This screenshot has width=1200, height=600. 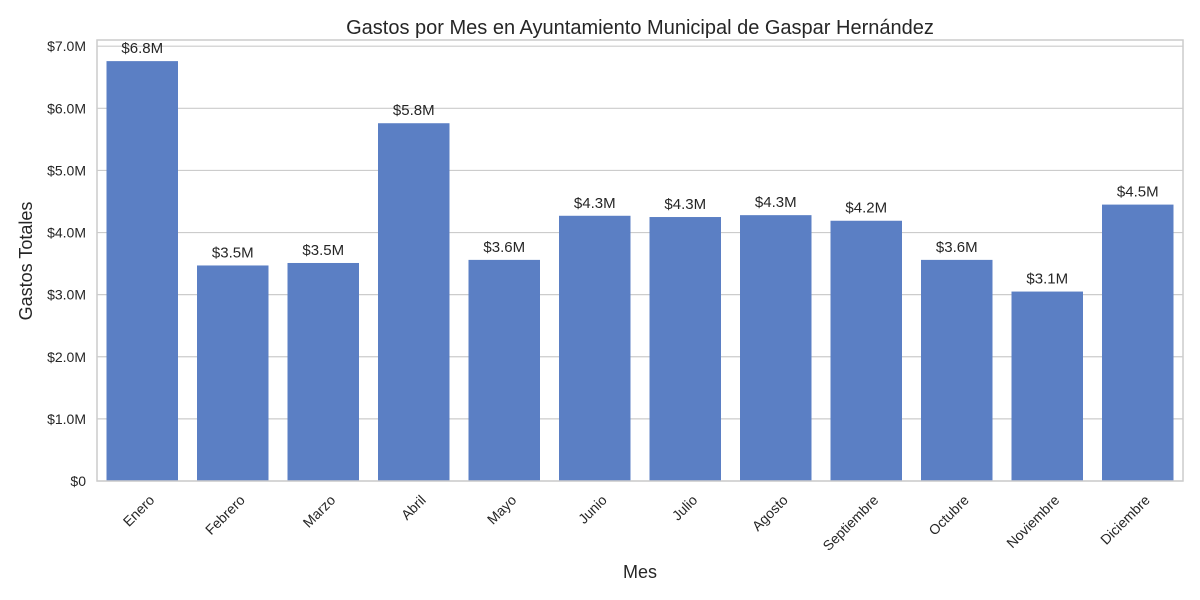 What do you see at coordinates (66, 108) in the screenshot?
I see `y-tick-label: $6.0M` at bounding box center [66, 108].